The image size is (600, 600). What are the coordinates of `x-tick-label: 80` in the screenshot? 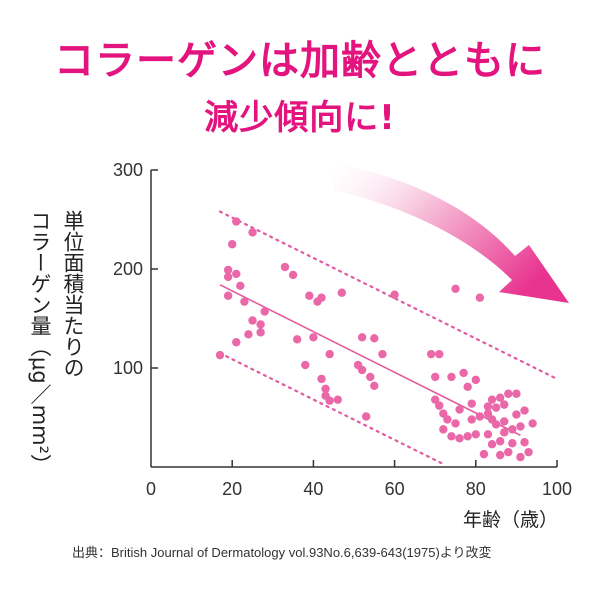 It's located at (476, 489).